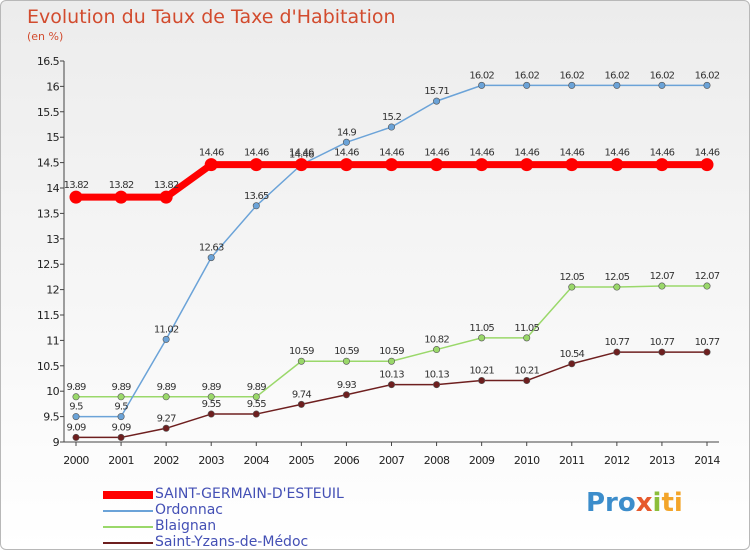 The image size is (750, 550). What do you see at coordinates (166, 329) in the screenshot?
I see `data-label: 11.02` at bounding box center [166, 329].